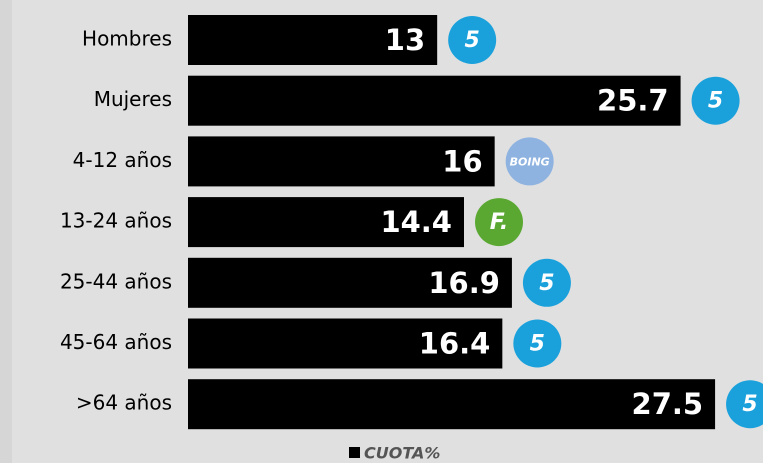 This screenshot has width=763, height=463. Describe the element at coordinates (116, 342) in the screenshot. I see `category-label: 45-64 años` at that location.